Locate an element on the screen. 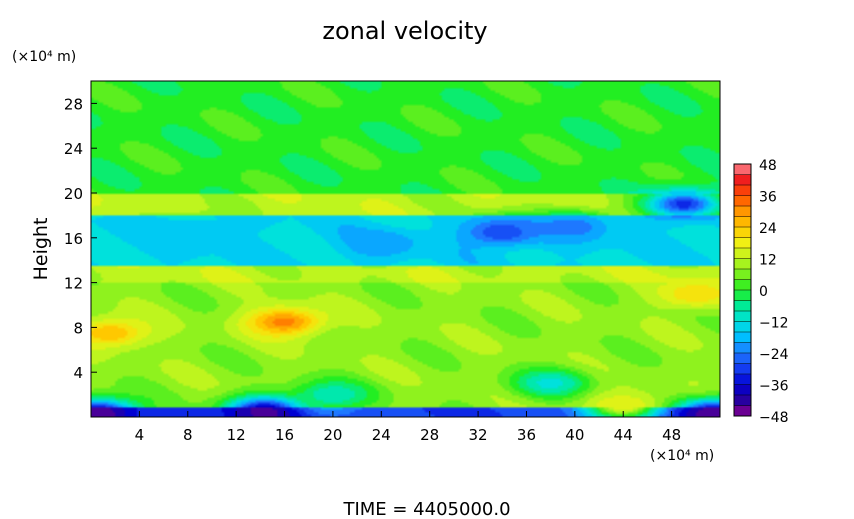 The image size is (854, 519). time-footer: TIME = 4405000.0 is located at coordinates (426, 509).